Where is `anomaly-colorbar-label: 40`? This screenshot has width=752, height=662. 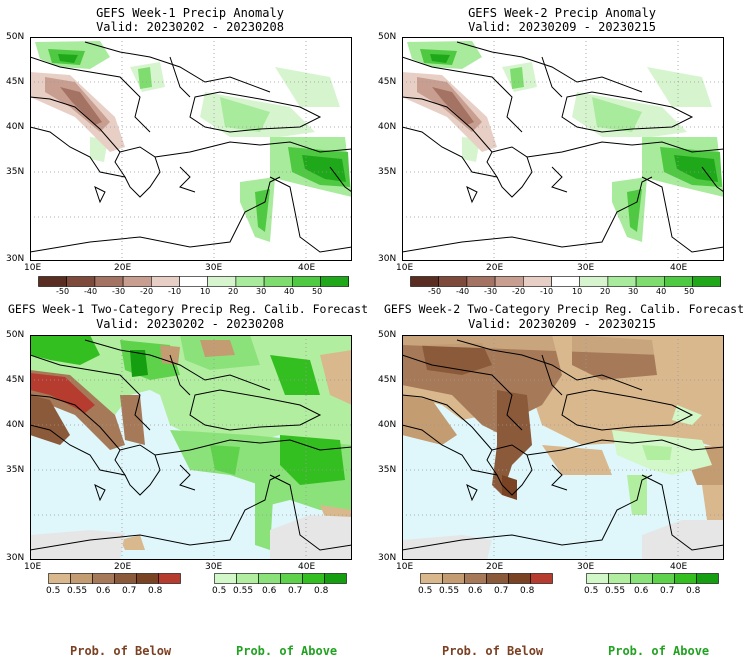 anomaly-colorbar-label: 40 is located at coordinates (289, 291).